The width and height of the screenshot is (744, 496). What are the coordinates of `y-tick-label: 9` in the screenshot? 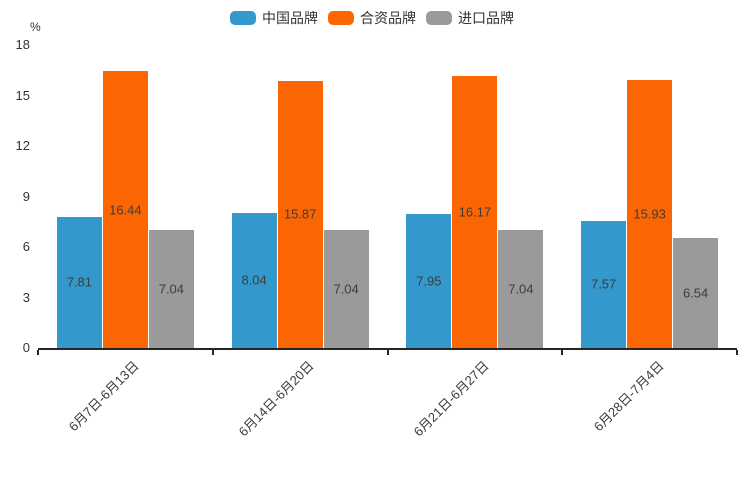 It's located at (26, 196).